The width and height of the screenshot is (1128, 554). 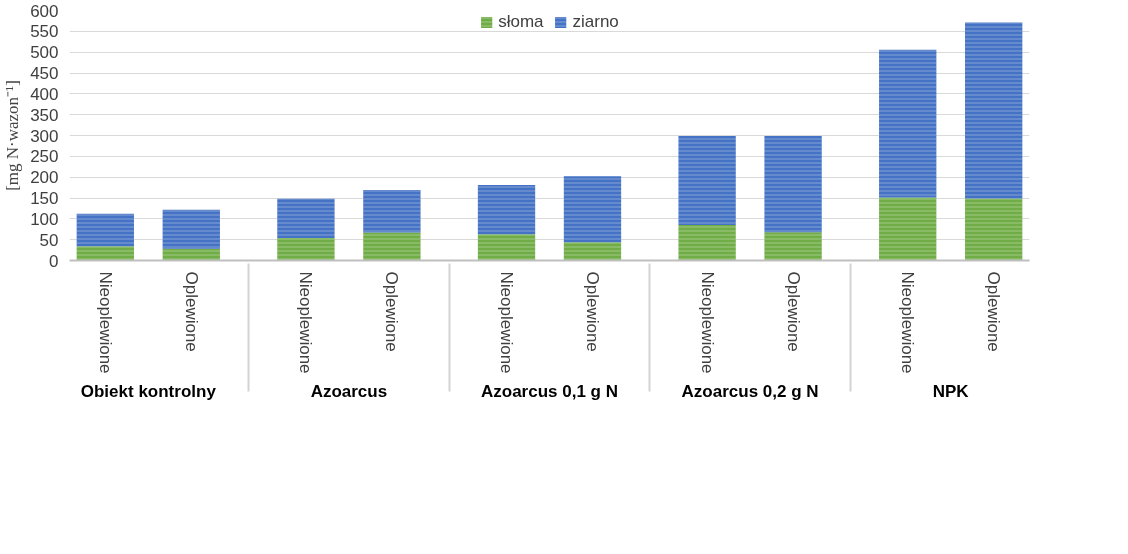 I want to click on y-tick-label: 100, so click(x=44, y=219).